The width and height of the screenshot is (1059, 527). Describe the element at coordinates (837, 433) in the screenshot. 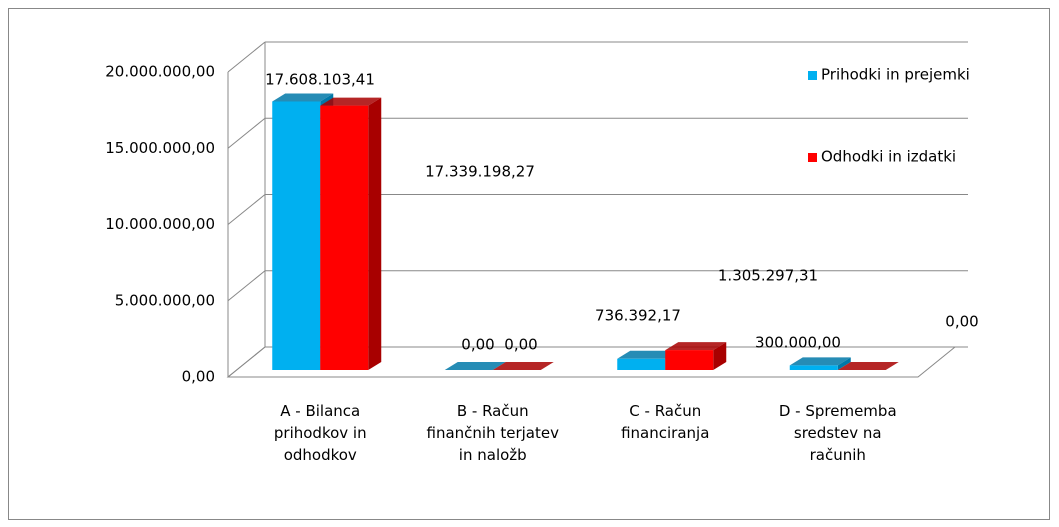

I see `x-tick-label: D - Sprememba sredstev na računih` at that location.